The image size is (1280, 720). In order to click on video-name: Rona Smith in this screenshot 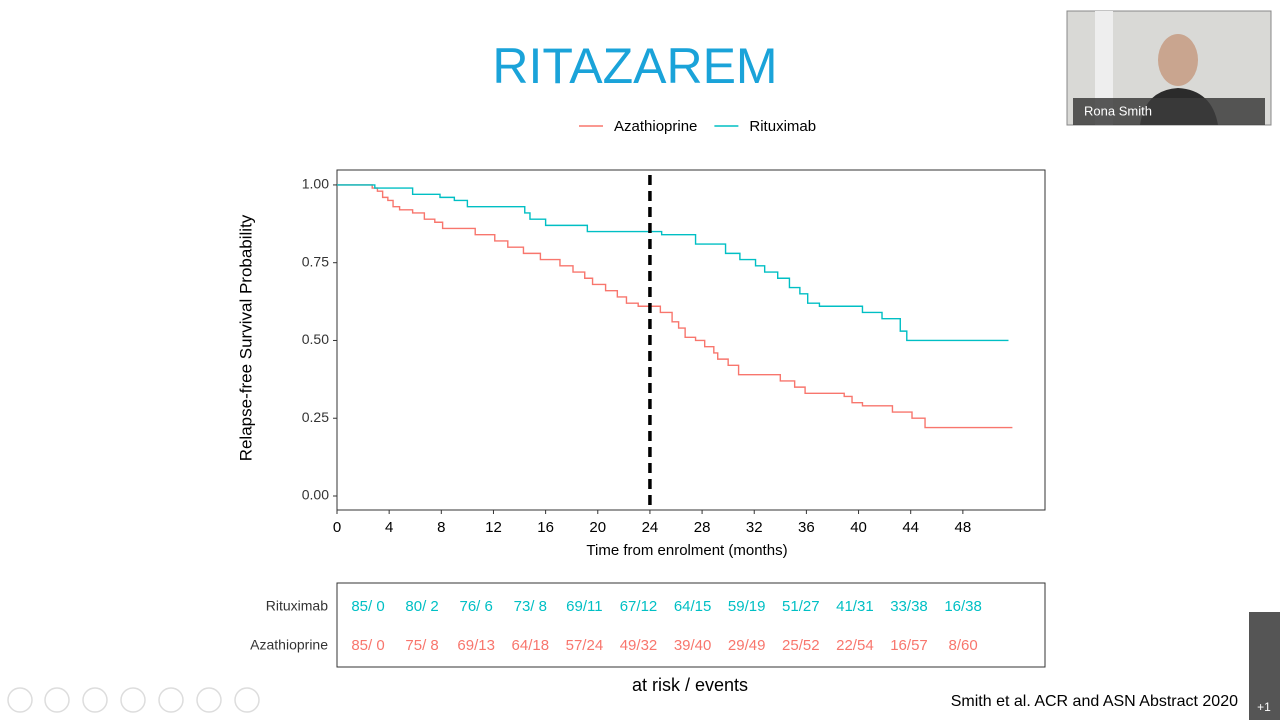, I will do `click(1118, 110)`.